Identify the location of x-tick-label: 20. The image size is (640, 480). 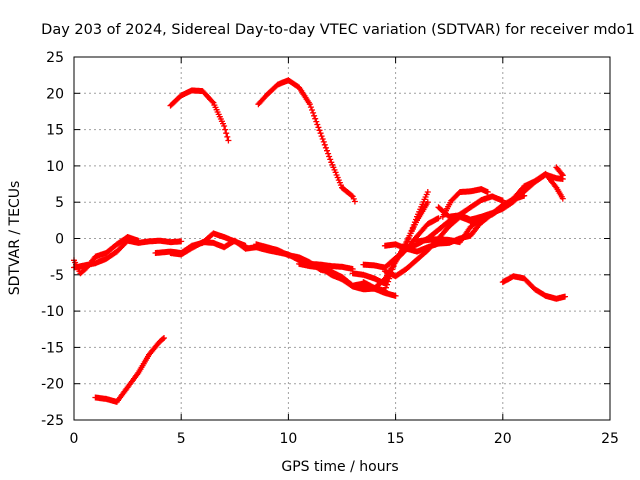
(503, 439).